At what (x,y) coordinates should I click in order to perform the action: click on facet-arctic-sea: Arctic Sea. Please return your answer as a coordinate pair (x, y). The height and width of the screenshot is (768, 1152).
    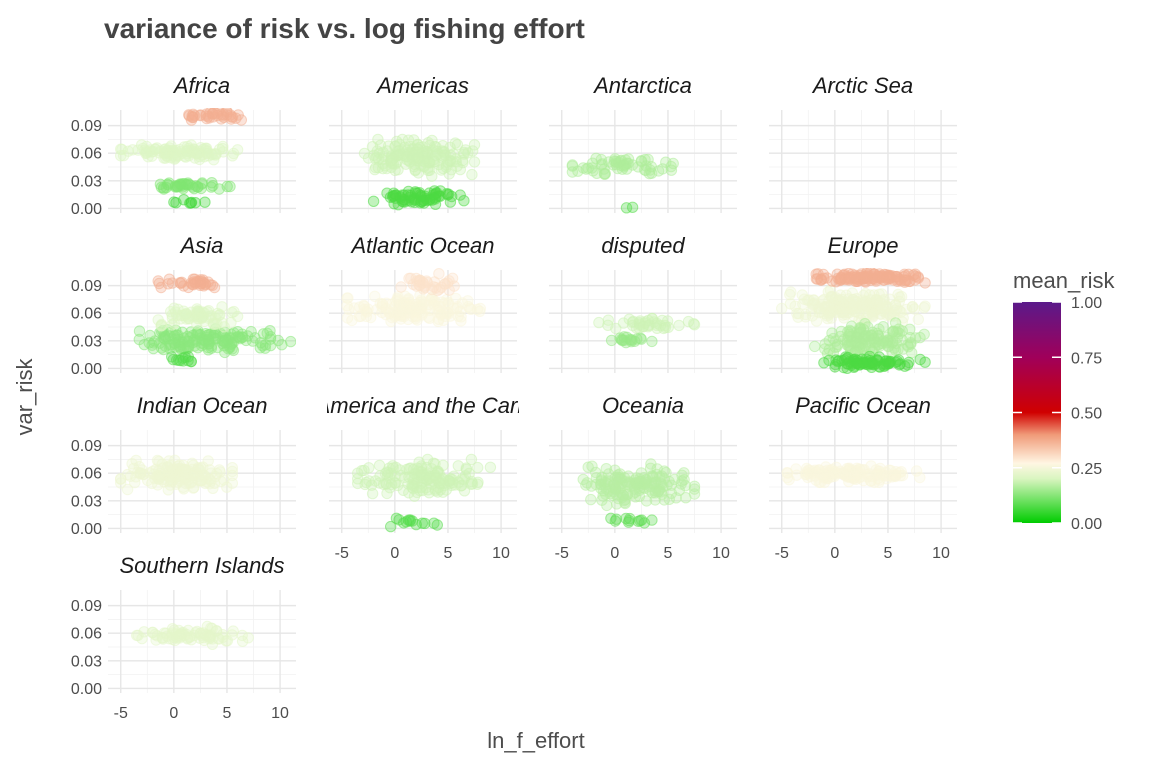
    Looking at the image, I should click on (863, 143).